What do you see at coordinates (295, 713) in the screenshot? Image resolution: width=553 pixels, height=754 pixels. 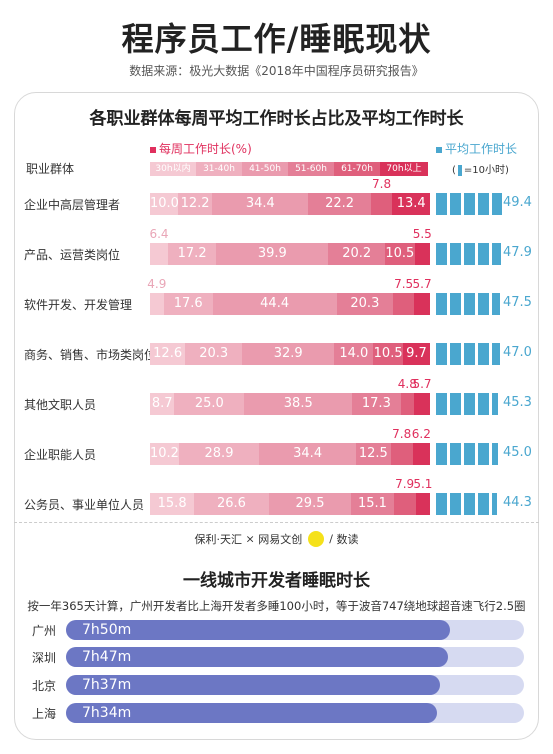 I see `sleep-track: 7h34m` at bounding box center [295, 713].